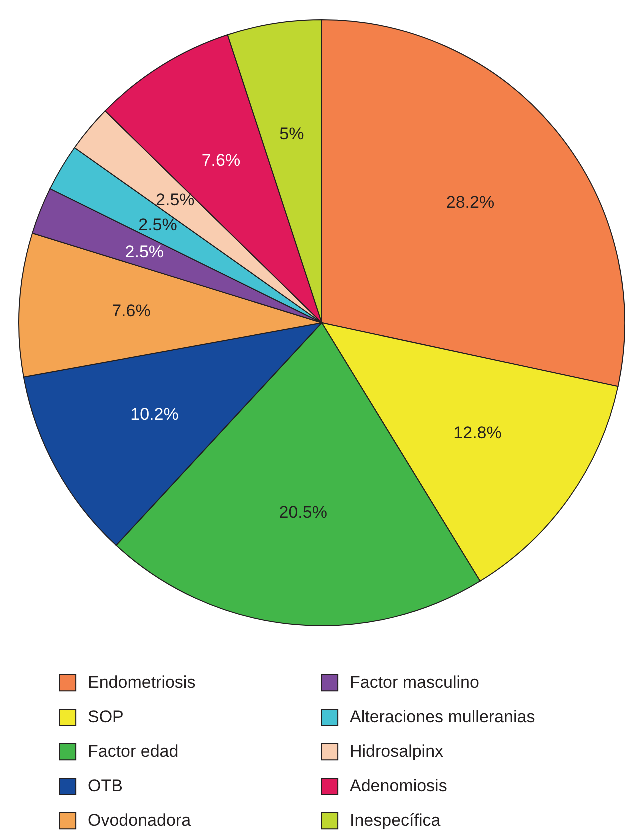  I want to click on data-label: 5%, so click(292, 134).